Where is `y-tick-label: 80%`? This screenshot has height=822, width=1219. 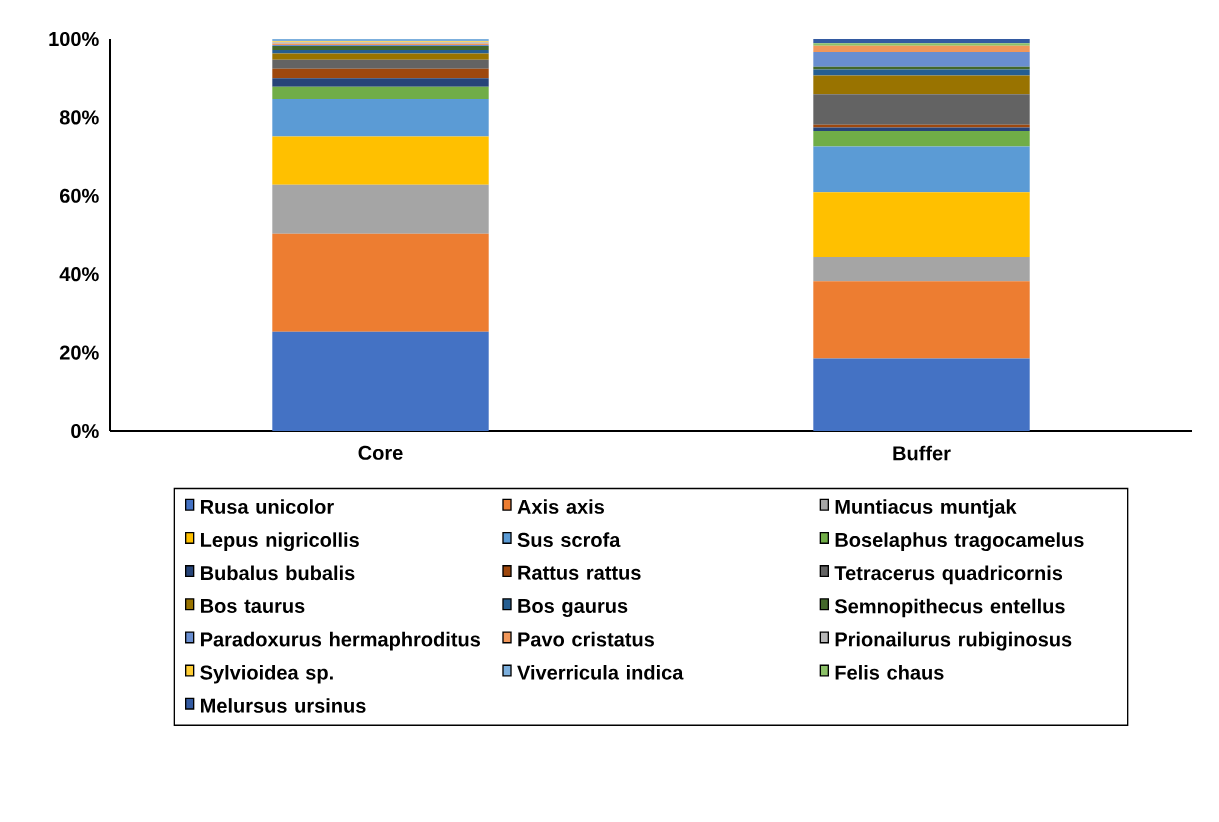 y-tick-label: 80% is located at coordinates (79, 117).